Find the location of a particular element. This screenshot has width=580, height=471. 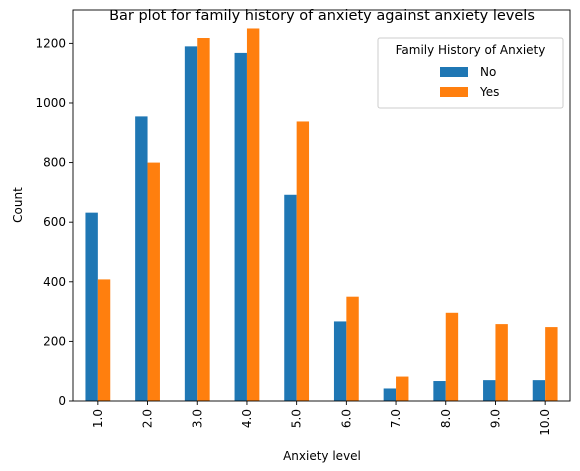

bar-yes-4.0 is located at coordinates (253, 214).